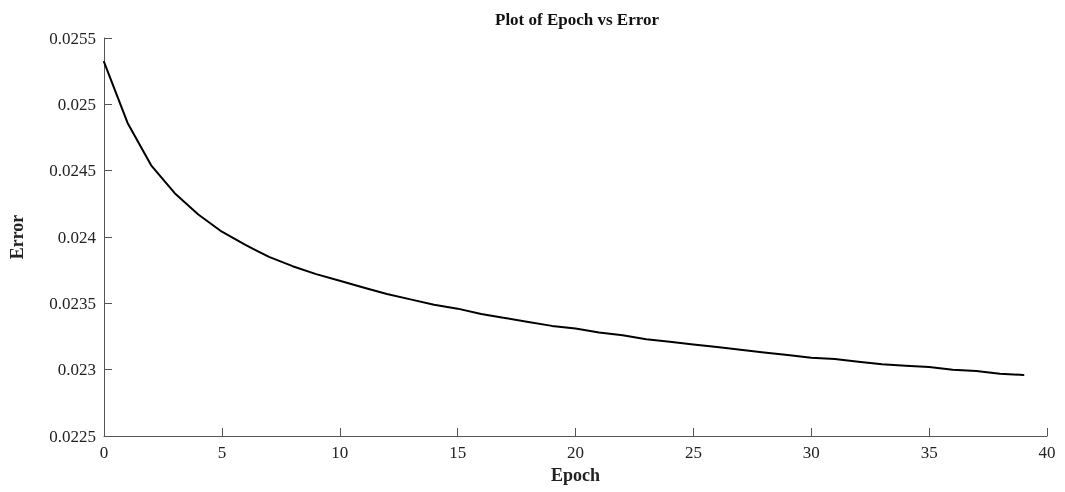 This screenshot has height=492, width=1065. Describe the element at coordinates (72, 171) in the screenshot. I see `y-tick-label: 0.0245` at that location.